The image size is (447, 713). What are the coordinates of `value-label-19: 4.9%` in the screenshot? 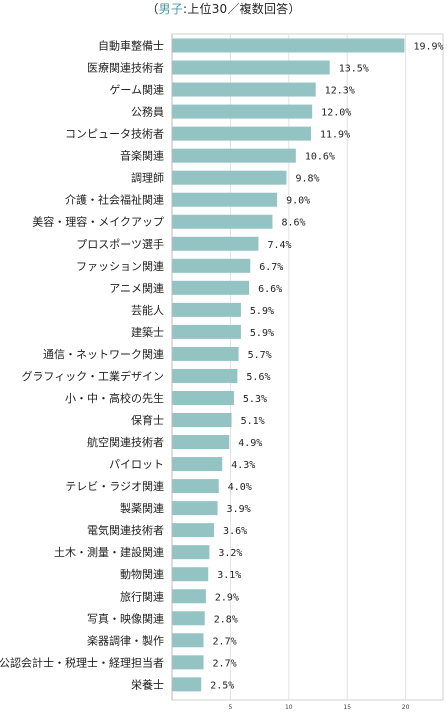 It's located at (250, 443).